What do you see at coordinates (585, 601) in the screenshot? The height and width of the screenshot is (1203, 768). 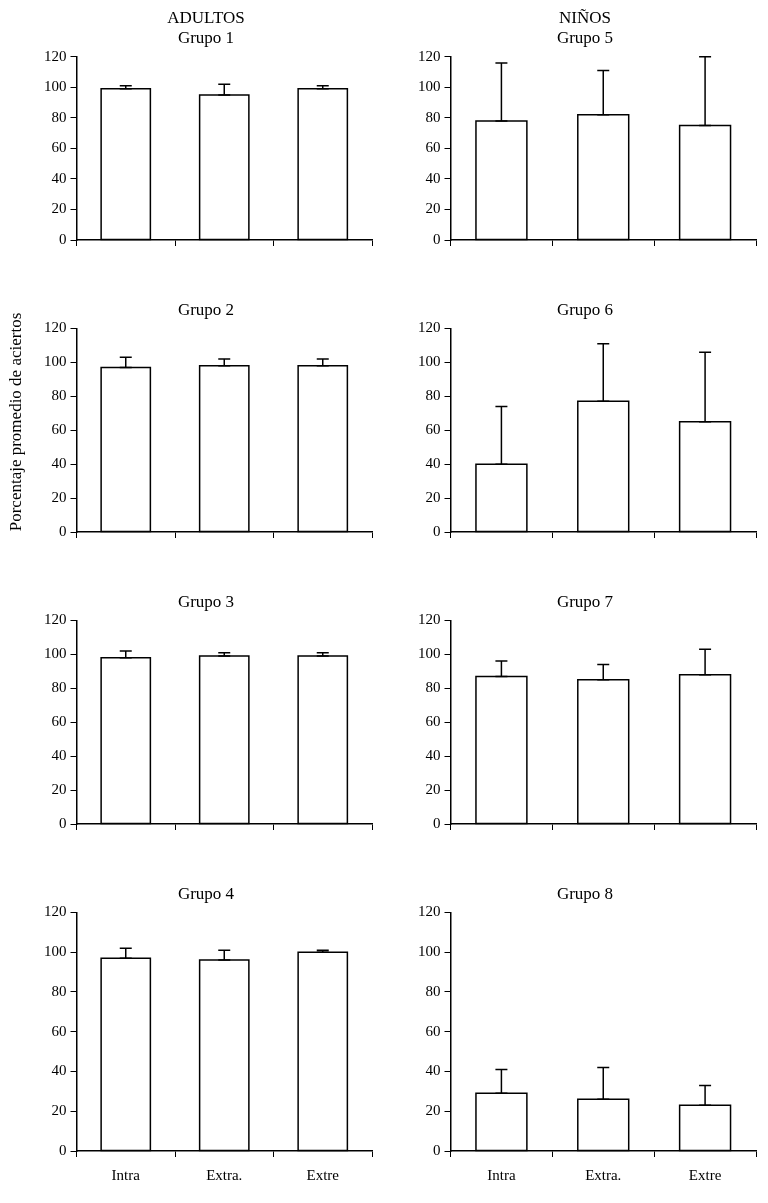 I see `chart-title: Grupo 7` at bounding box center [585, 601].